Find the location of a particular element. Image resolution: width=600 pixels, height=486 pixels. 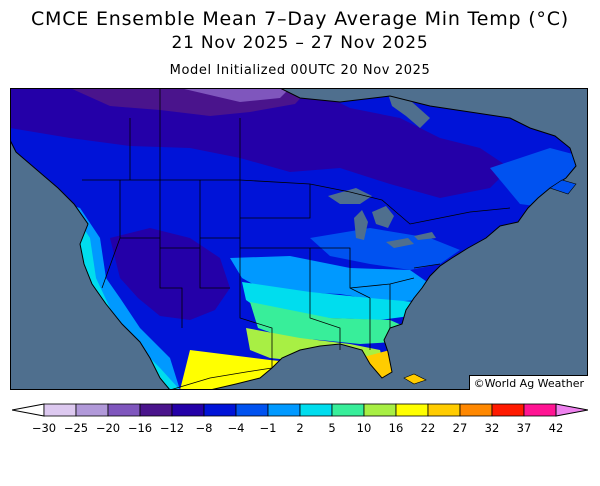

legend-tick-label: 16 is located at coordinates (396, 428).